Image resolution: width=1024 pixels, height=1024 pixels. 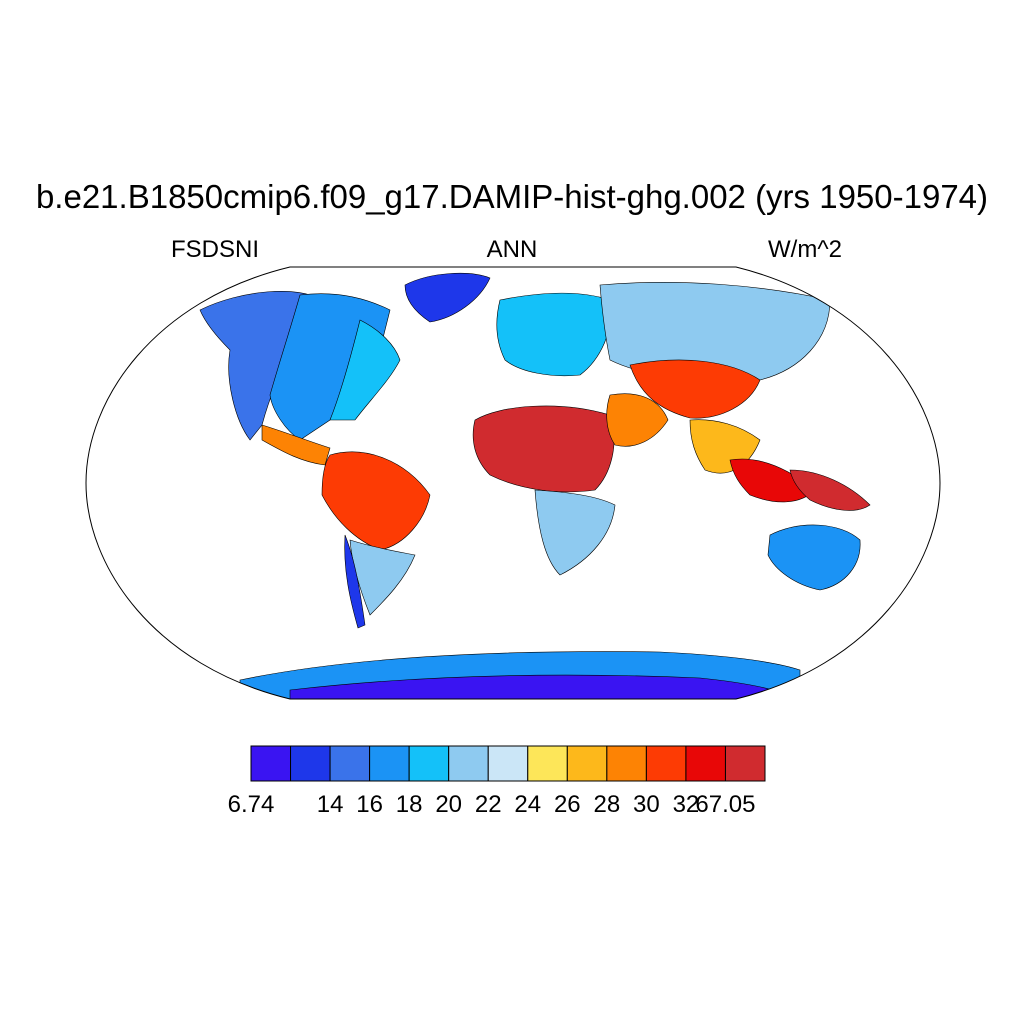 What do you see at coordinates (512, 249) in the screenshot?
I see `season-label: ANN` at bounding box center [512, 249].